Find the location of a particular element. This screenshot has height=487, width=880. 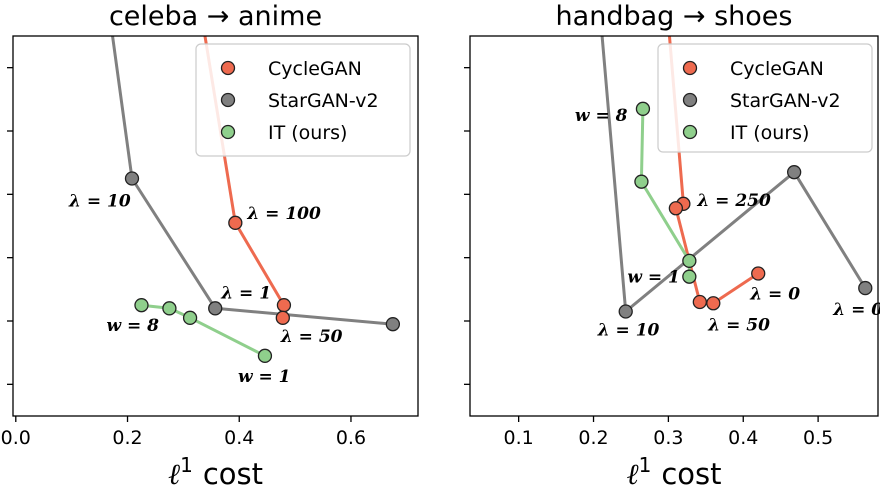

x-tick-label: 0.5 is located at coordinates (818, 438).